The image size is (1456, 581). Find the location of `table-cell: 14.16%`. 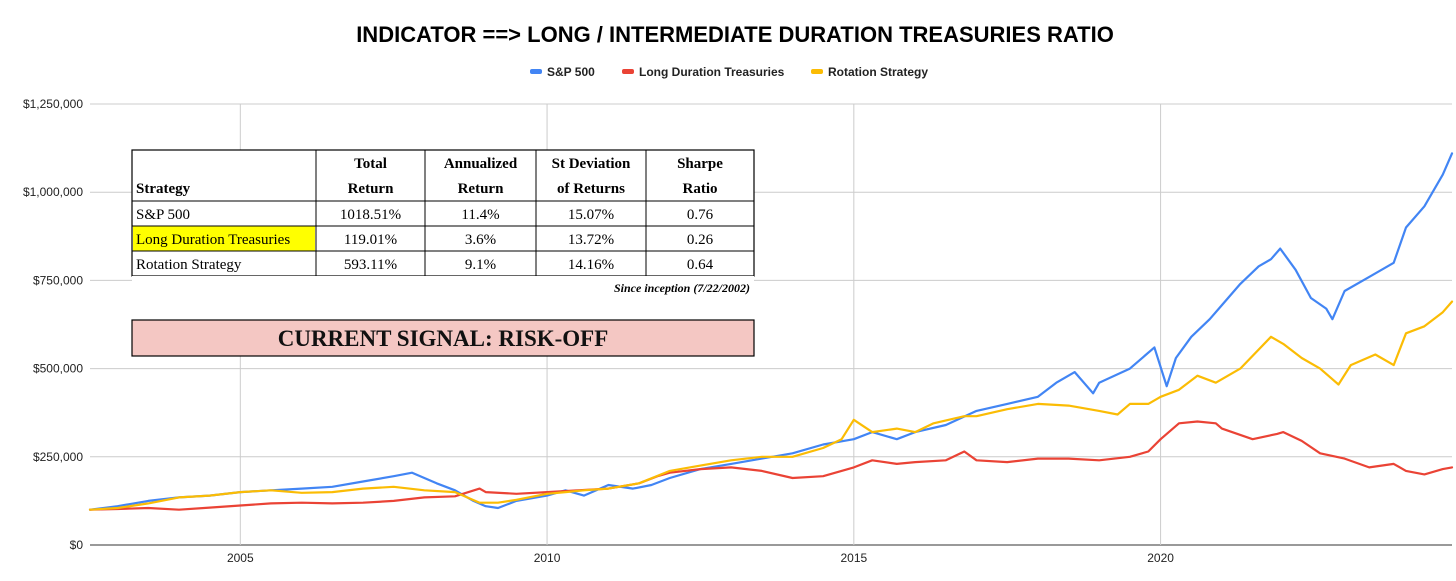

table-cell: 14.16% is located at coordinates (591, 265).